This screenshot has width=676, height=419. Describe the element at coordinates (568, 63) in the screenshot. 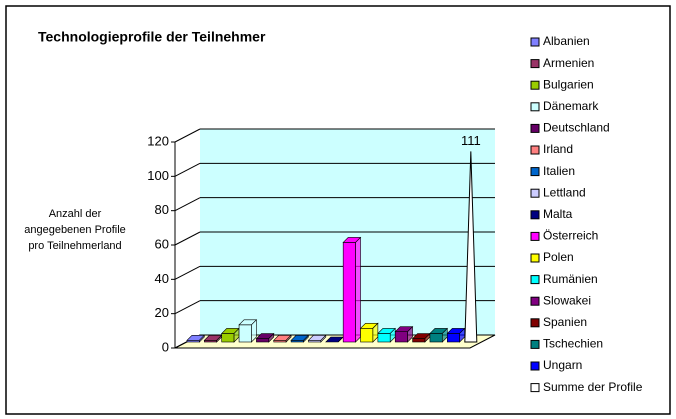

I see `legend-label: Armenien` at that location.